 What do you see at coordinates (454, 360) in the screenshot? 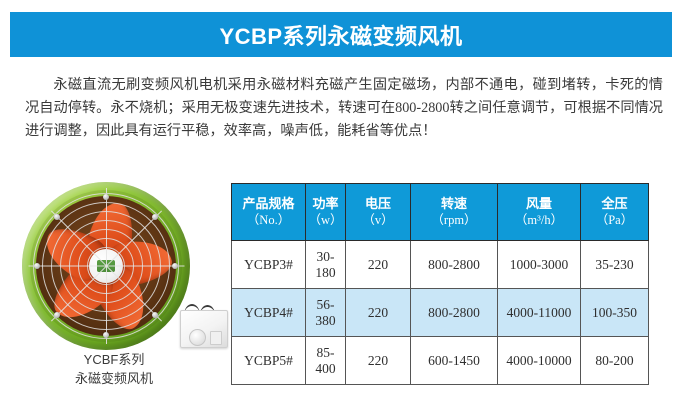
I see `cell-speed: 600-1450` at bounding box center [454, 360].